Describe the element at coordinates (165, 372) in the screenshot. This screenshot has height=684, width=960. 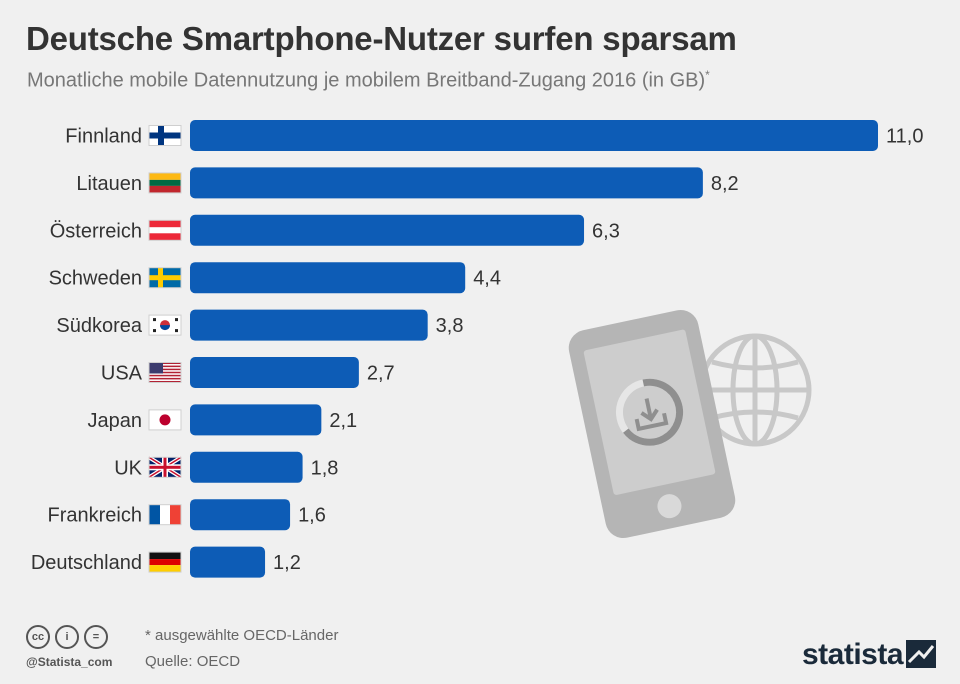
I see `usa-flag-icon` at that location.